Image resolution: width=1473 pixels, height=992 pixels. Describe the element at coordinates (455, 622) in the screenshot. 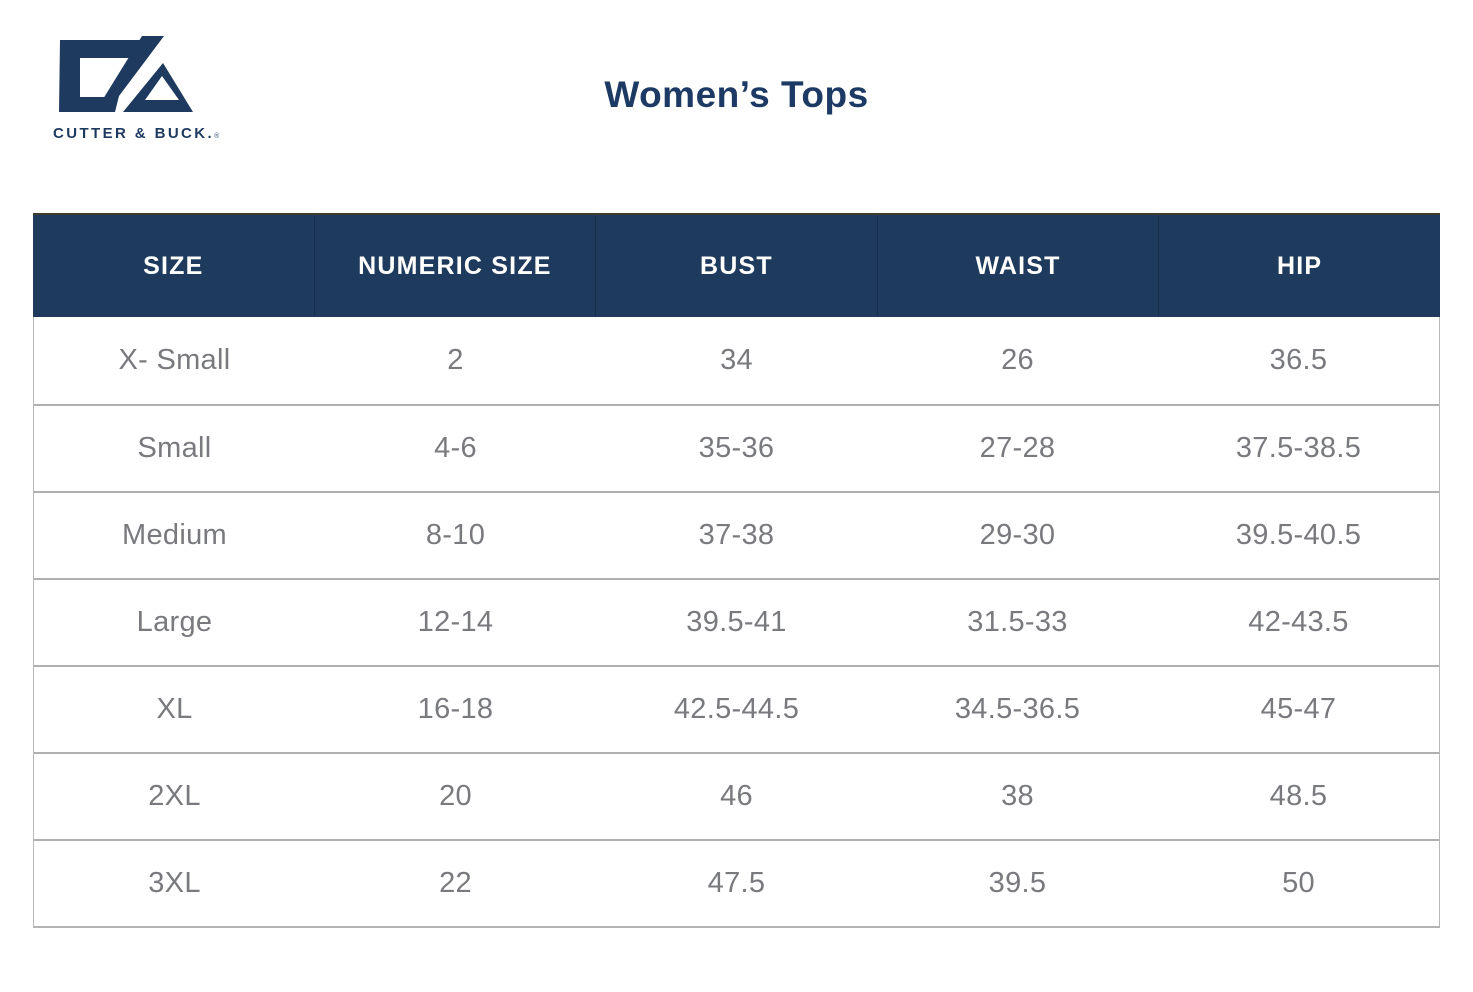

I see `table-cell: 12-14` at that location.